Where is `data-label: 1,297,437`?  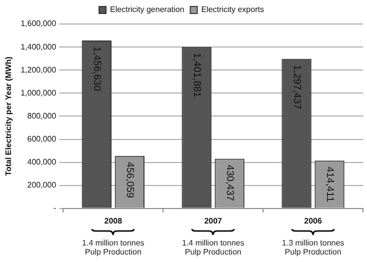 data-label: 1,297,437 is located at coordinates (296, 87).